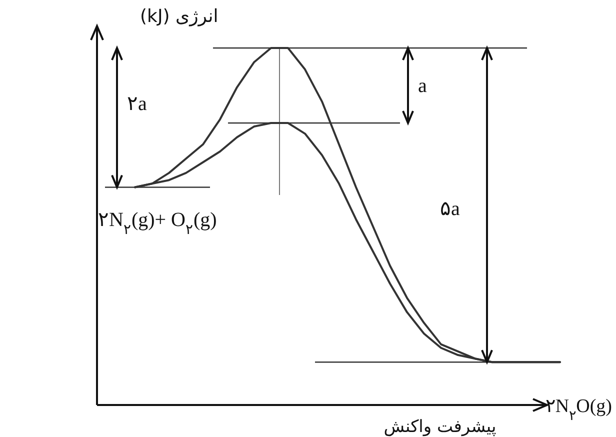 This screenshot has width=616, height=437. What do you see at coordinates (440, 427) in the screenshot?
I see `xlabel: پیشرفت واکنش` at bounding box center [440, 427].